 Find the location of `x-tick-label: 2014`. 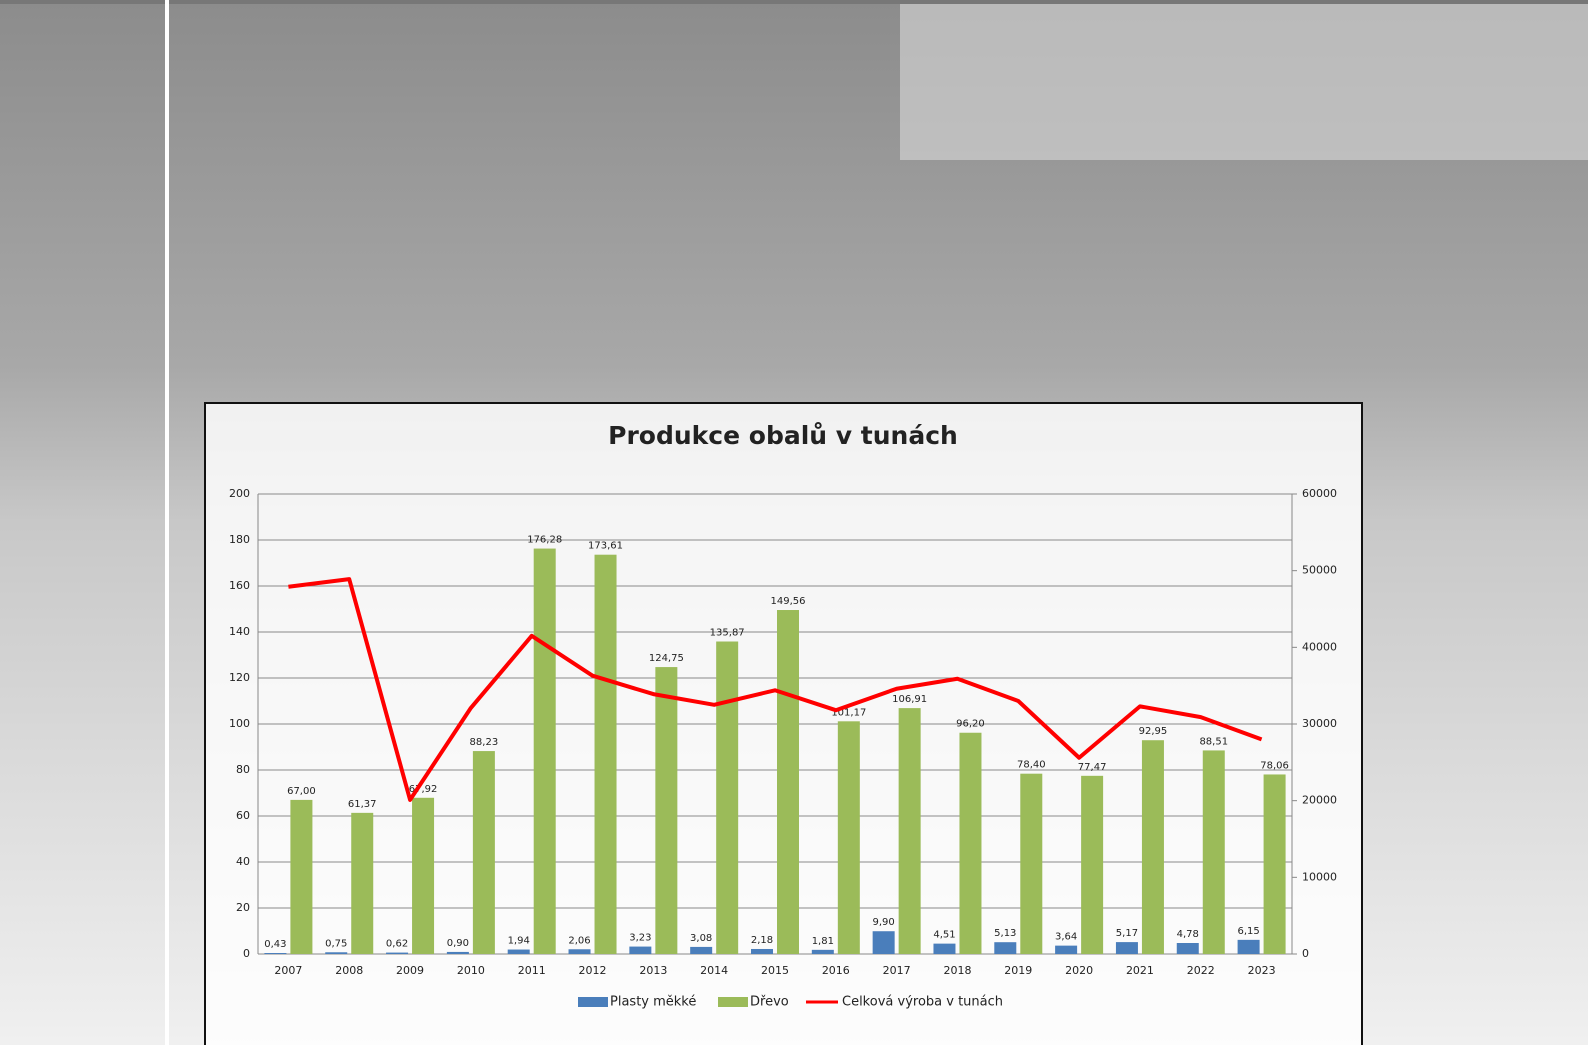

x-tick-label: 2014 is located at coordinates (714, 970).